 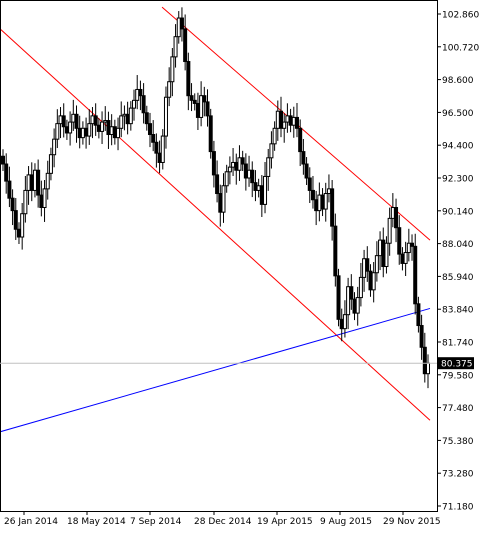 I want to click on price-tick-label: 100.720, so click(x=460, y=48).